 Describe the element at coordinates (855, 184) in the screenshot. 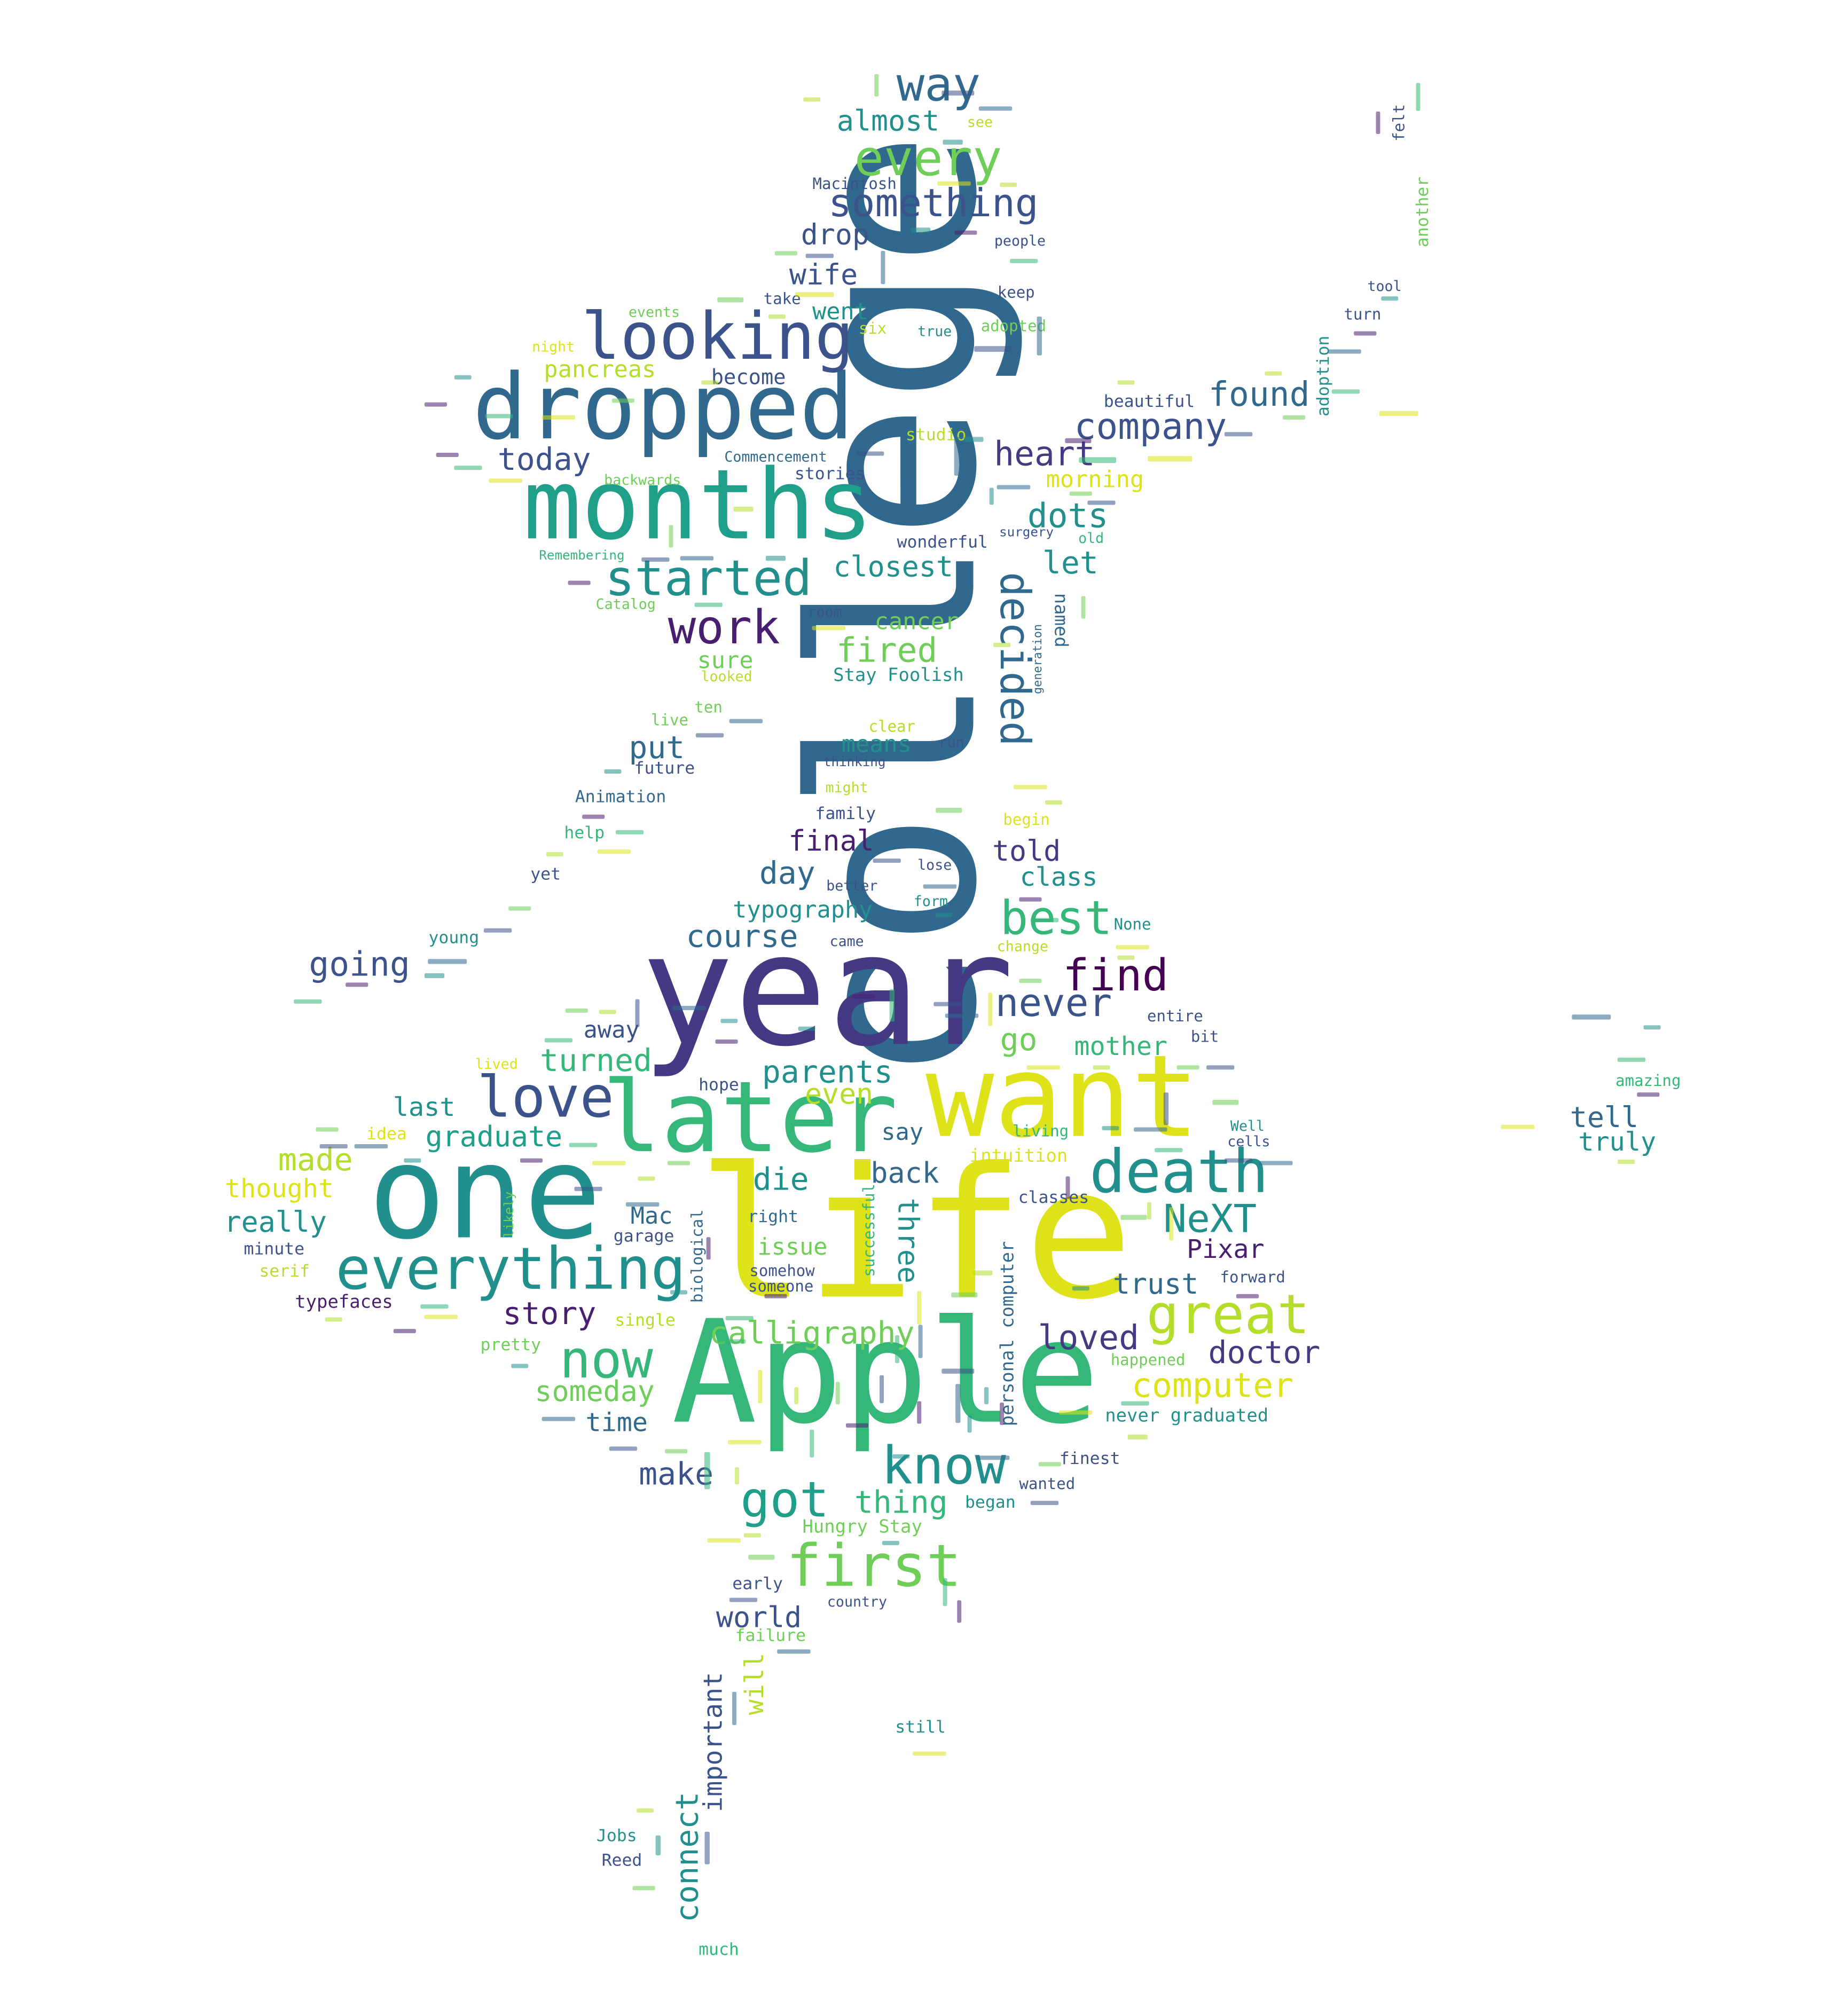

I see `word-macintosh: Macintosh` at that location.